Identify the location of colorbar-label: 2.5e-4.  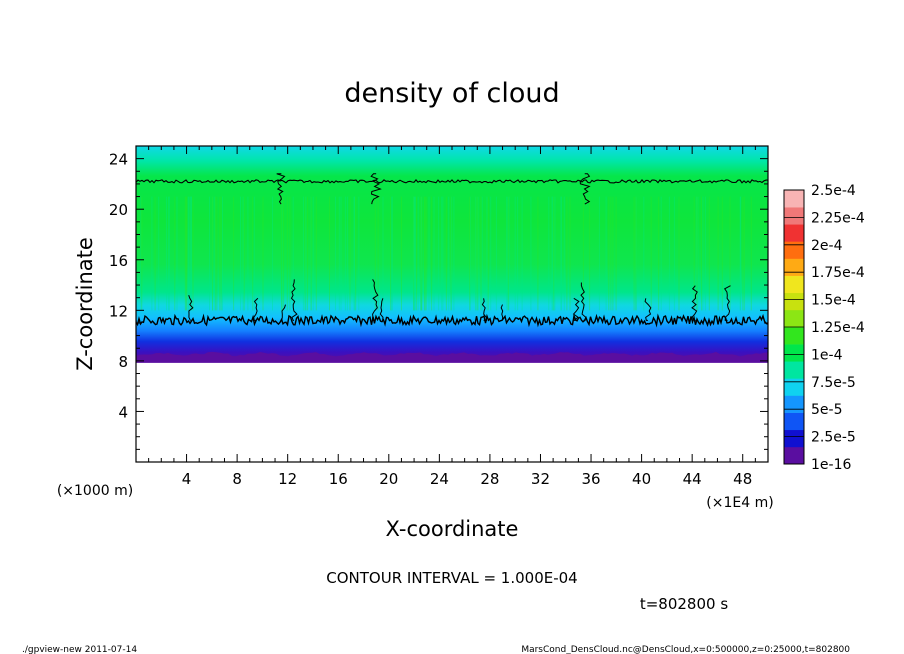
(833, 191).